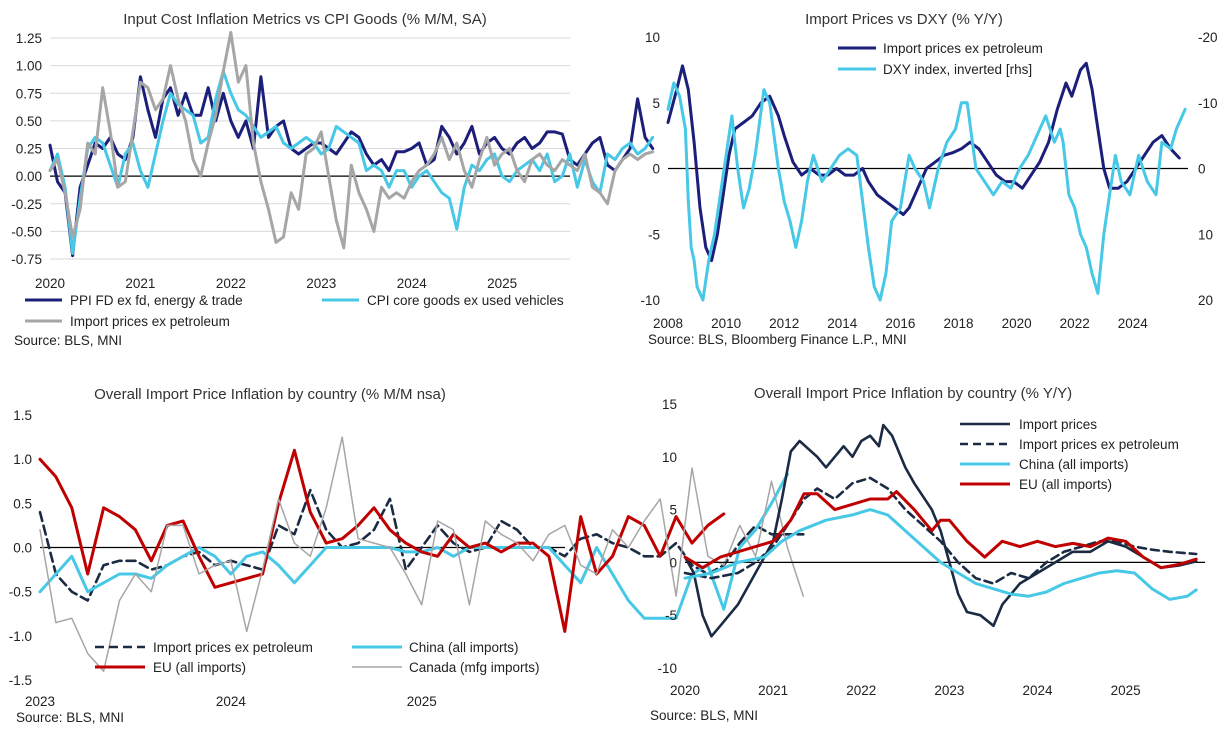 Image resolution: width=1232 pixels, height=735 pixels. What do you see at coordinates (1208, 37) in the screenshot?
I see `y-right-tick-label: -20` at bounding box center [1208, 37].